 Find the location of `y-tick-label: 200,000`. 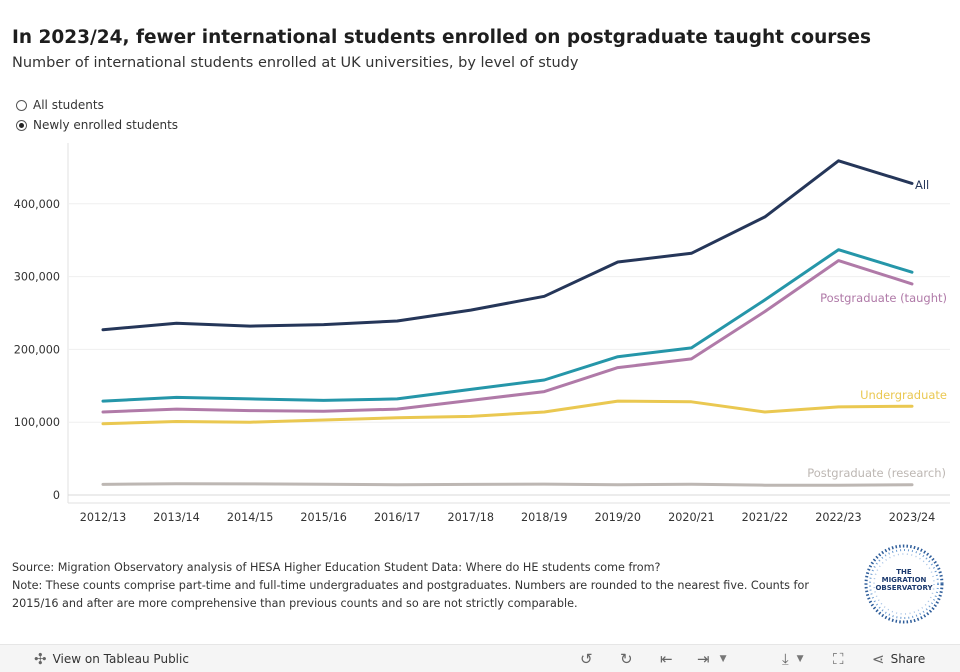

y-tick-label: 200,000 is located at coordinates (37, 349).